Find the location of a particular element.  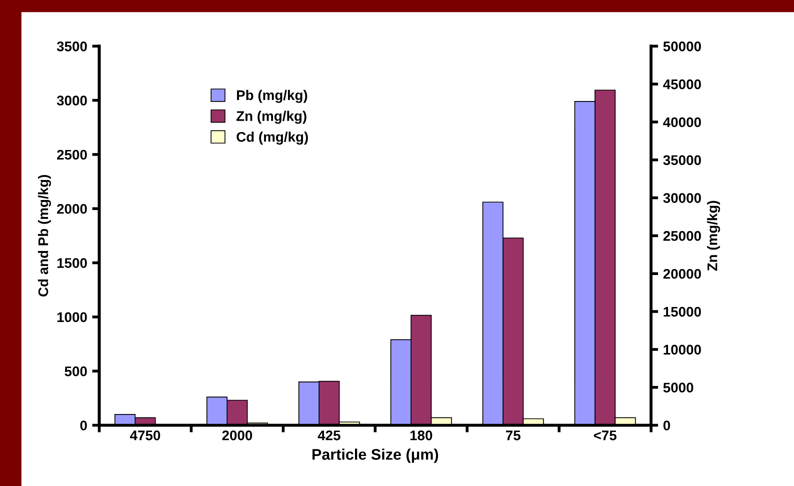

y2-tick-label: 45000 is located at coordinates (682, 84).